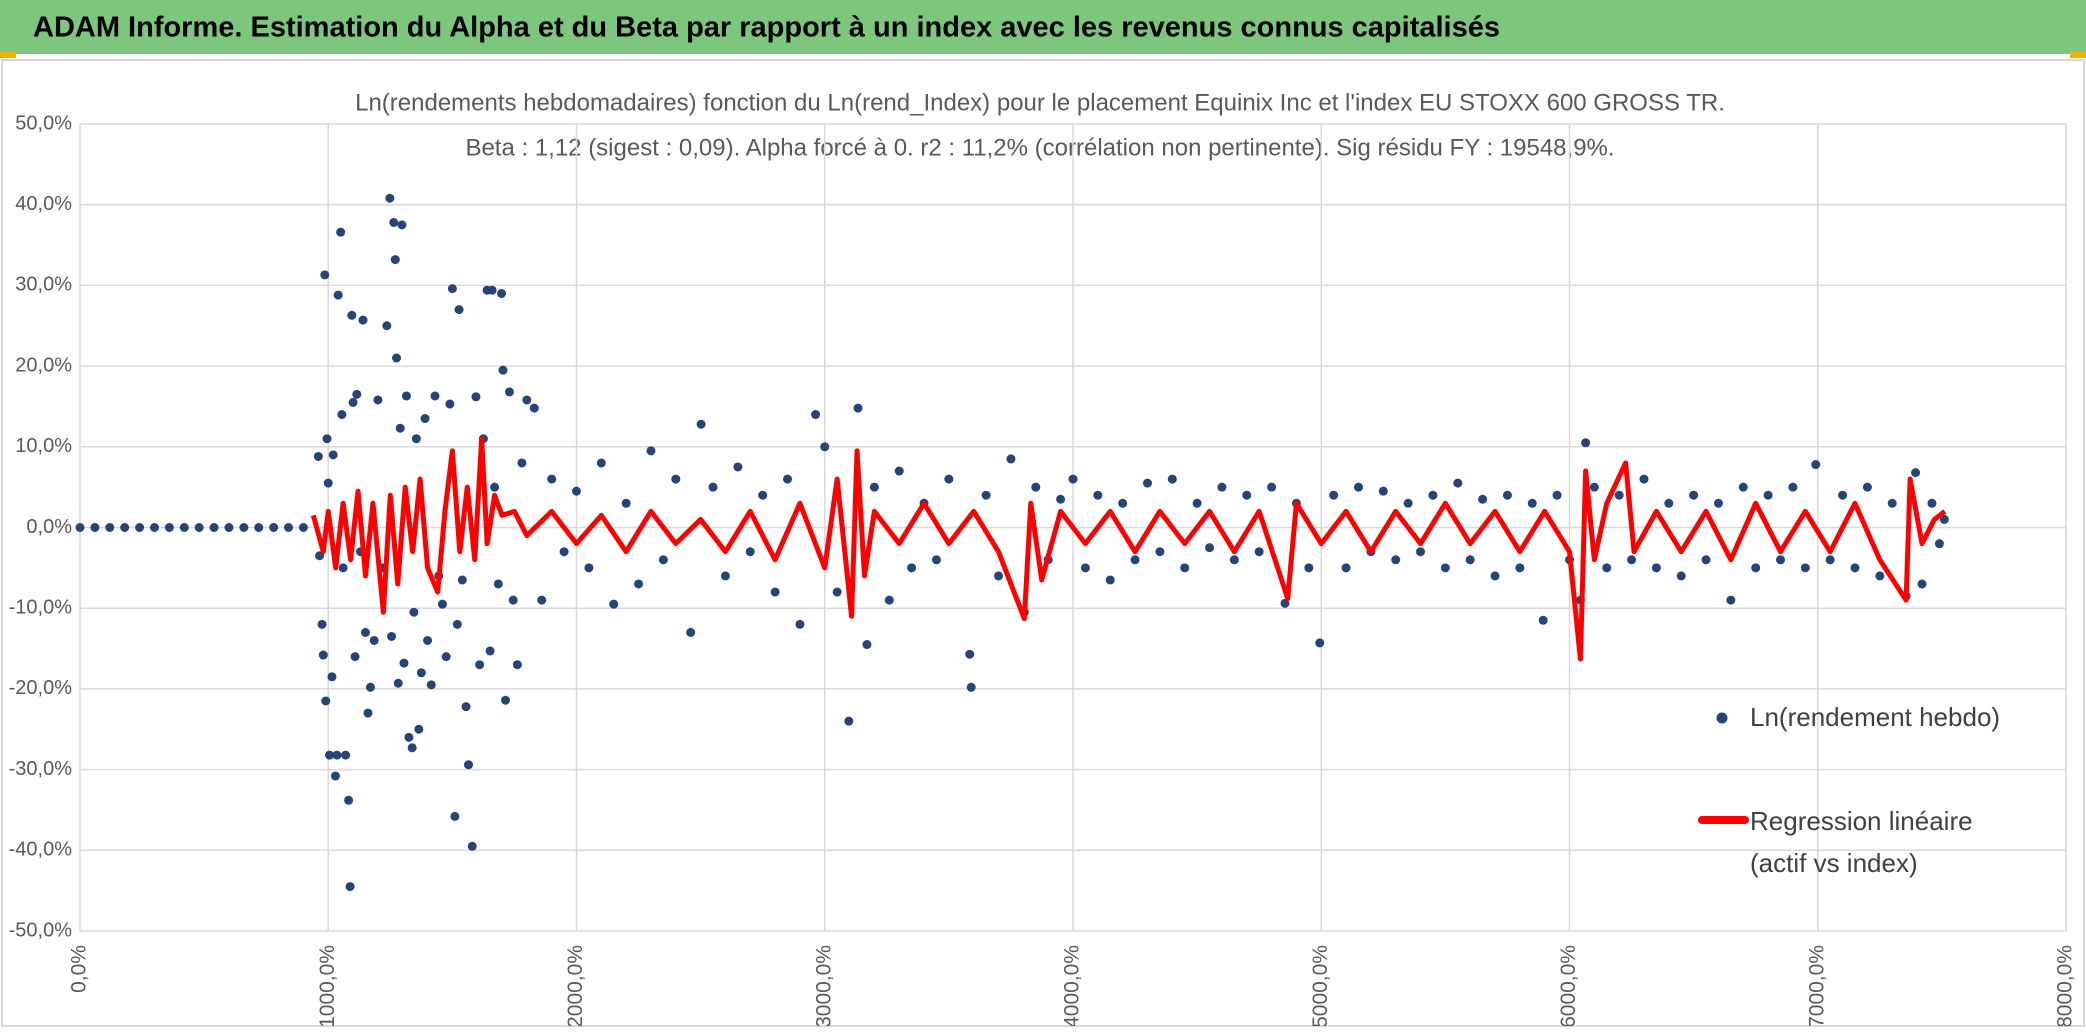 The image size is (2086, 1035). What do you see at coordinates (1875, 717) in the screenshot?
I see `legend-label: Ln(rendement hebdo)` at bounding box center [1875, 717].